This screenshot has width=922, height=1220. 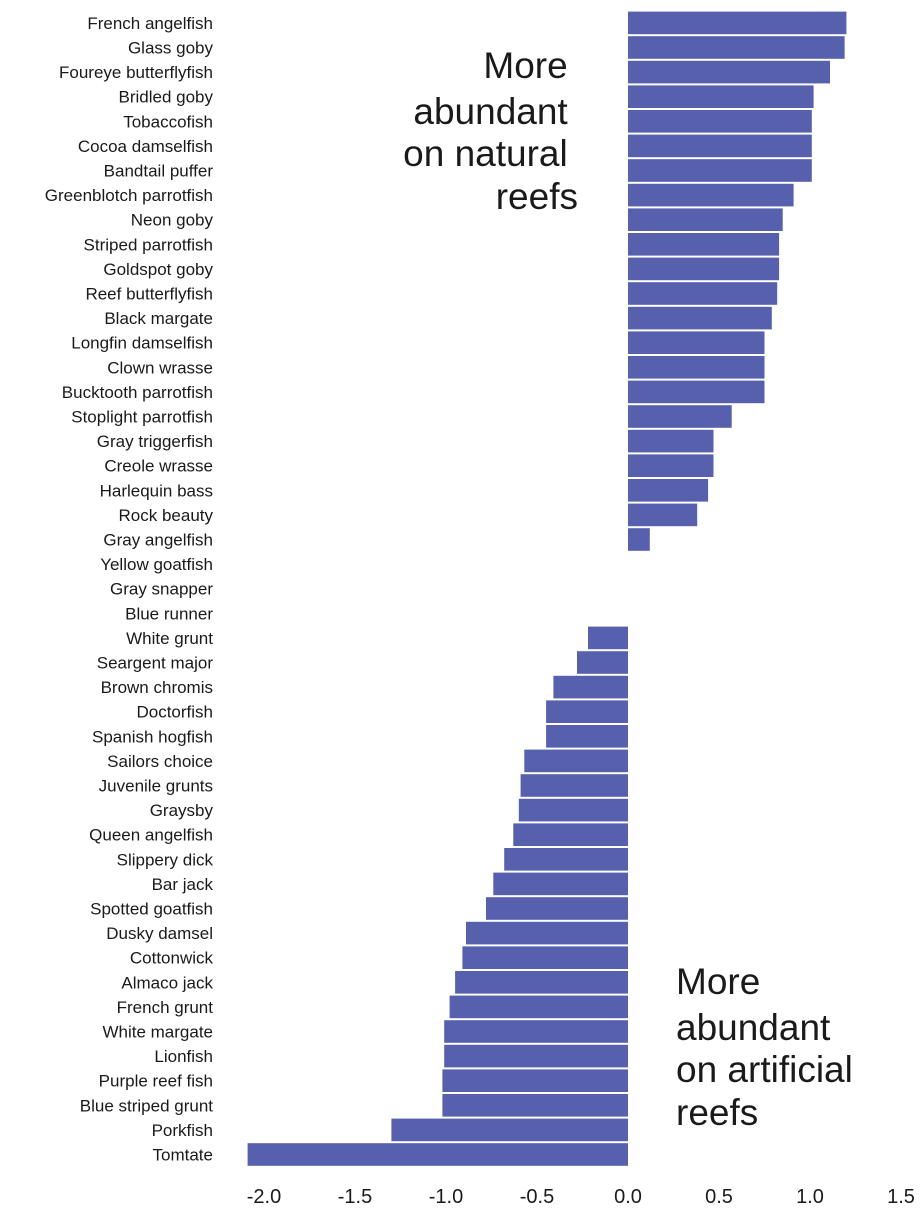 I want to click on bar-slippery-dick, so click(x=566, y=859).